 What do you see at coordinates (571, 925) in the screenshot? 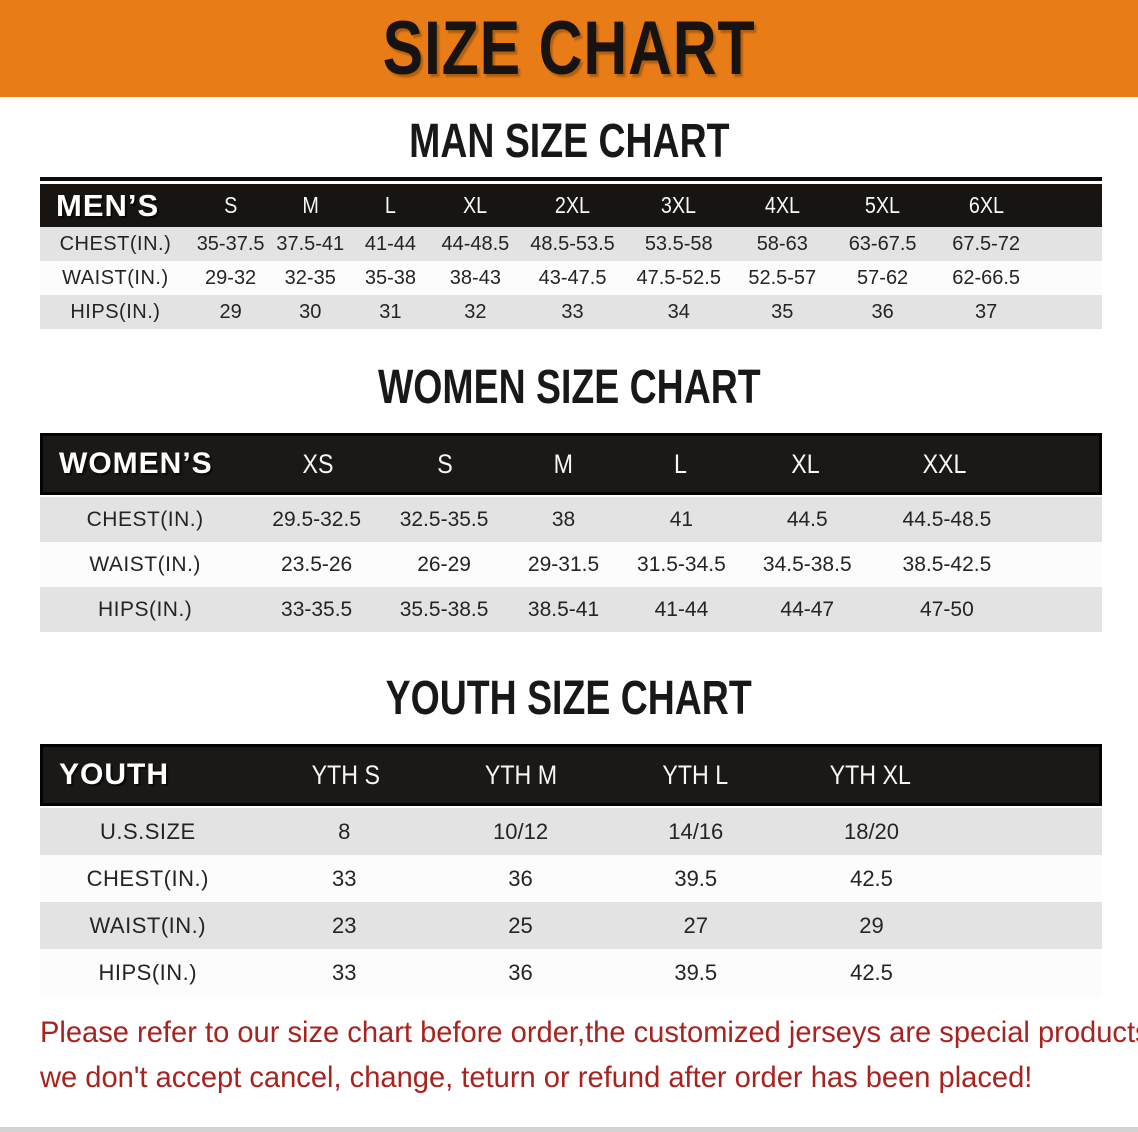
I see `table-row: WAIST(IN.) 23 25 27 29` at bounding box center [571, 925].